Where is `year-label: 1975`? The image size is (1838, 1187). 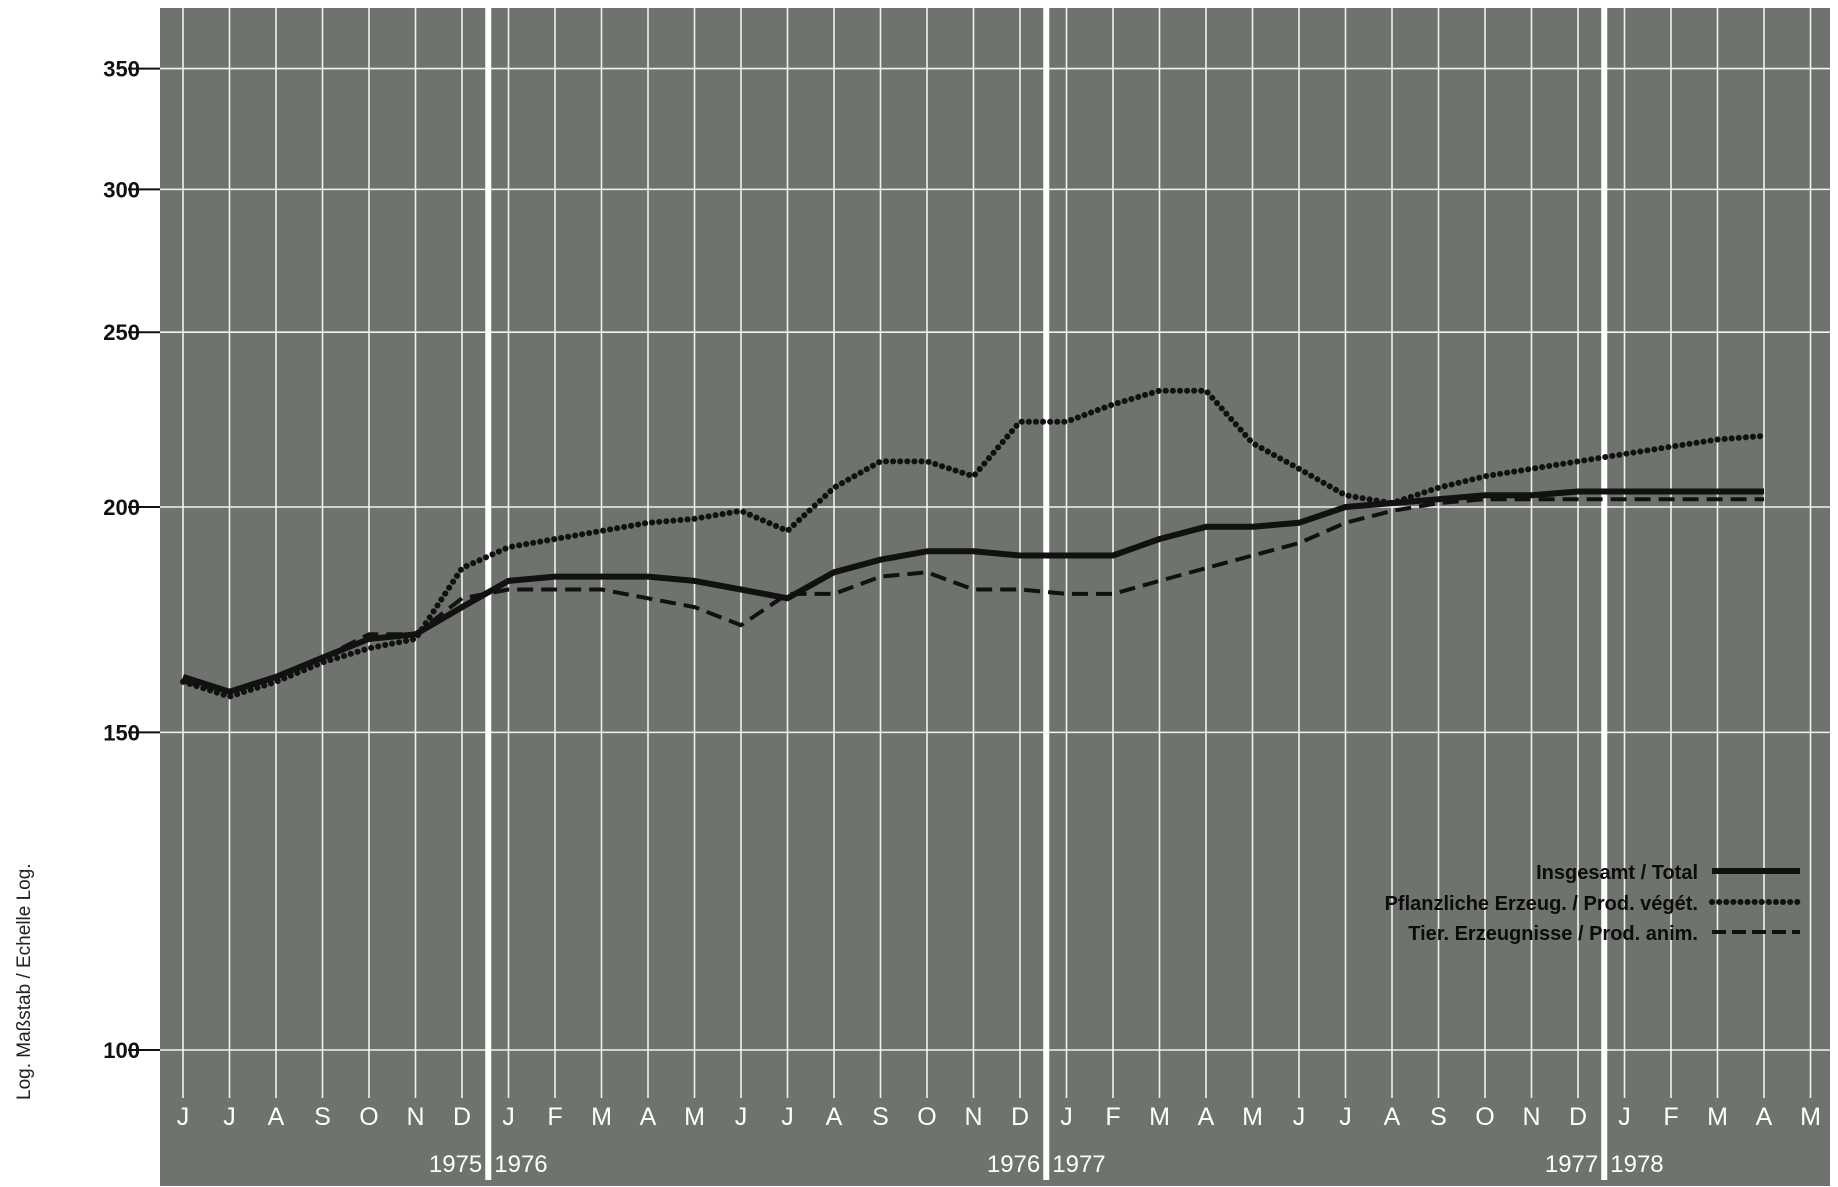
year-label: 1975 is located at coordinates (455, 1164).